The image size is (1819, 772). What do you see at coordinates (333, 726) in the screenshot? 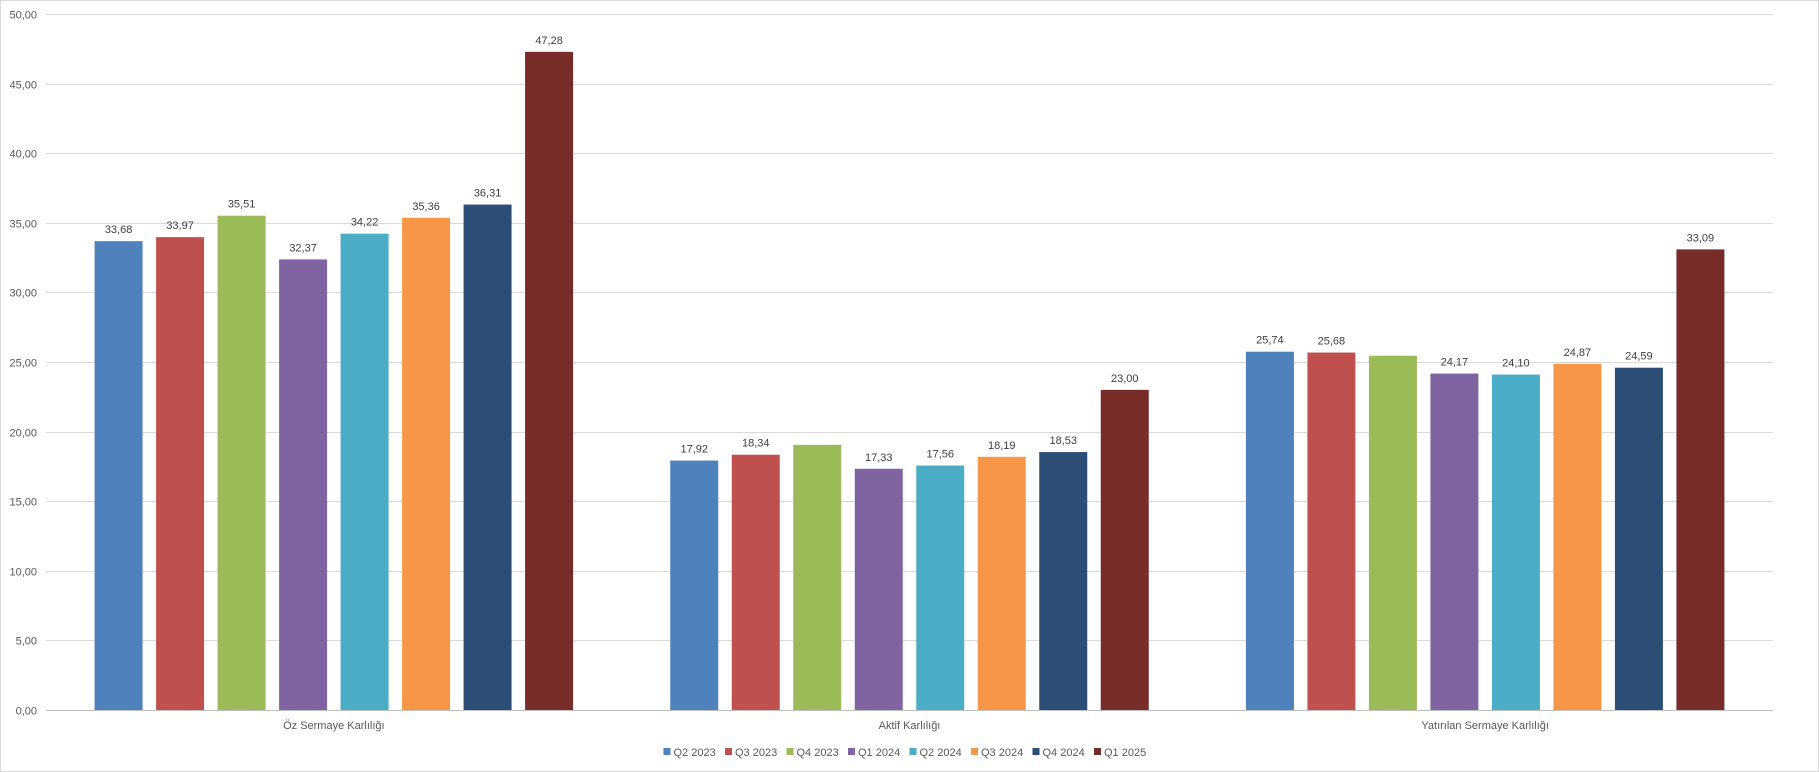
I see `category-label: Öz Sermaye Karlılığı` at bounding box center [333, 726].